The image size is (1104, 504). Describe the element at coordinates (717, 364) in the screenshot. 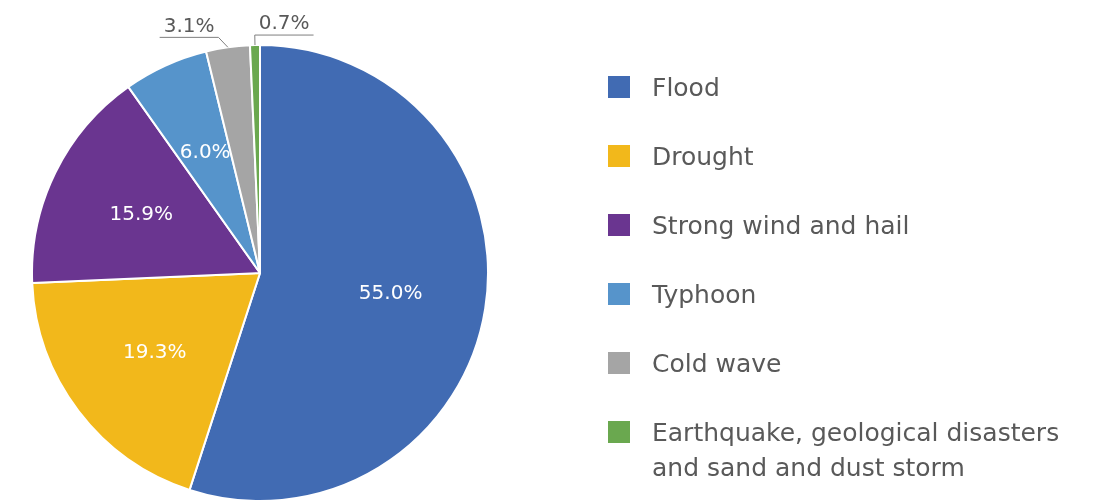

I see `legend-label: Cold wave` at that location.